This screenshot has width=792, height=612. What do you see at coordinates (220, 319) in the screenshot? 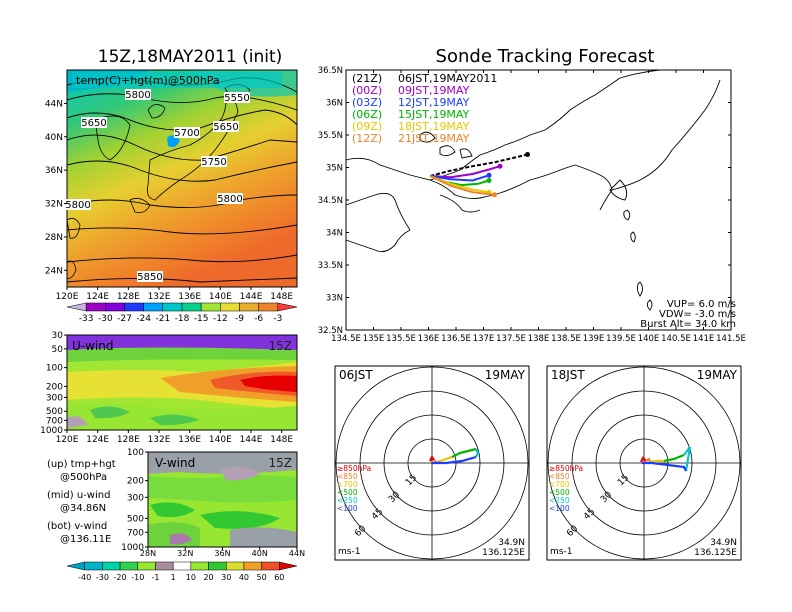
I see `colorbar-label: -12` at bounding box center [220, 319].